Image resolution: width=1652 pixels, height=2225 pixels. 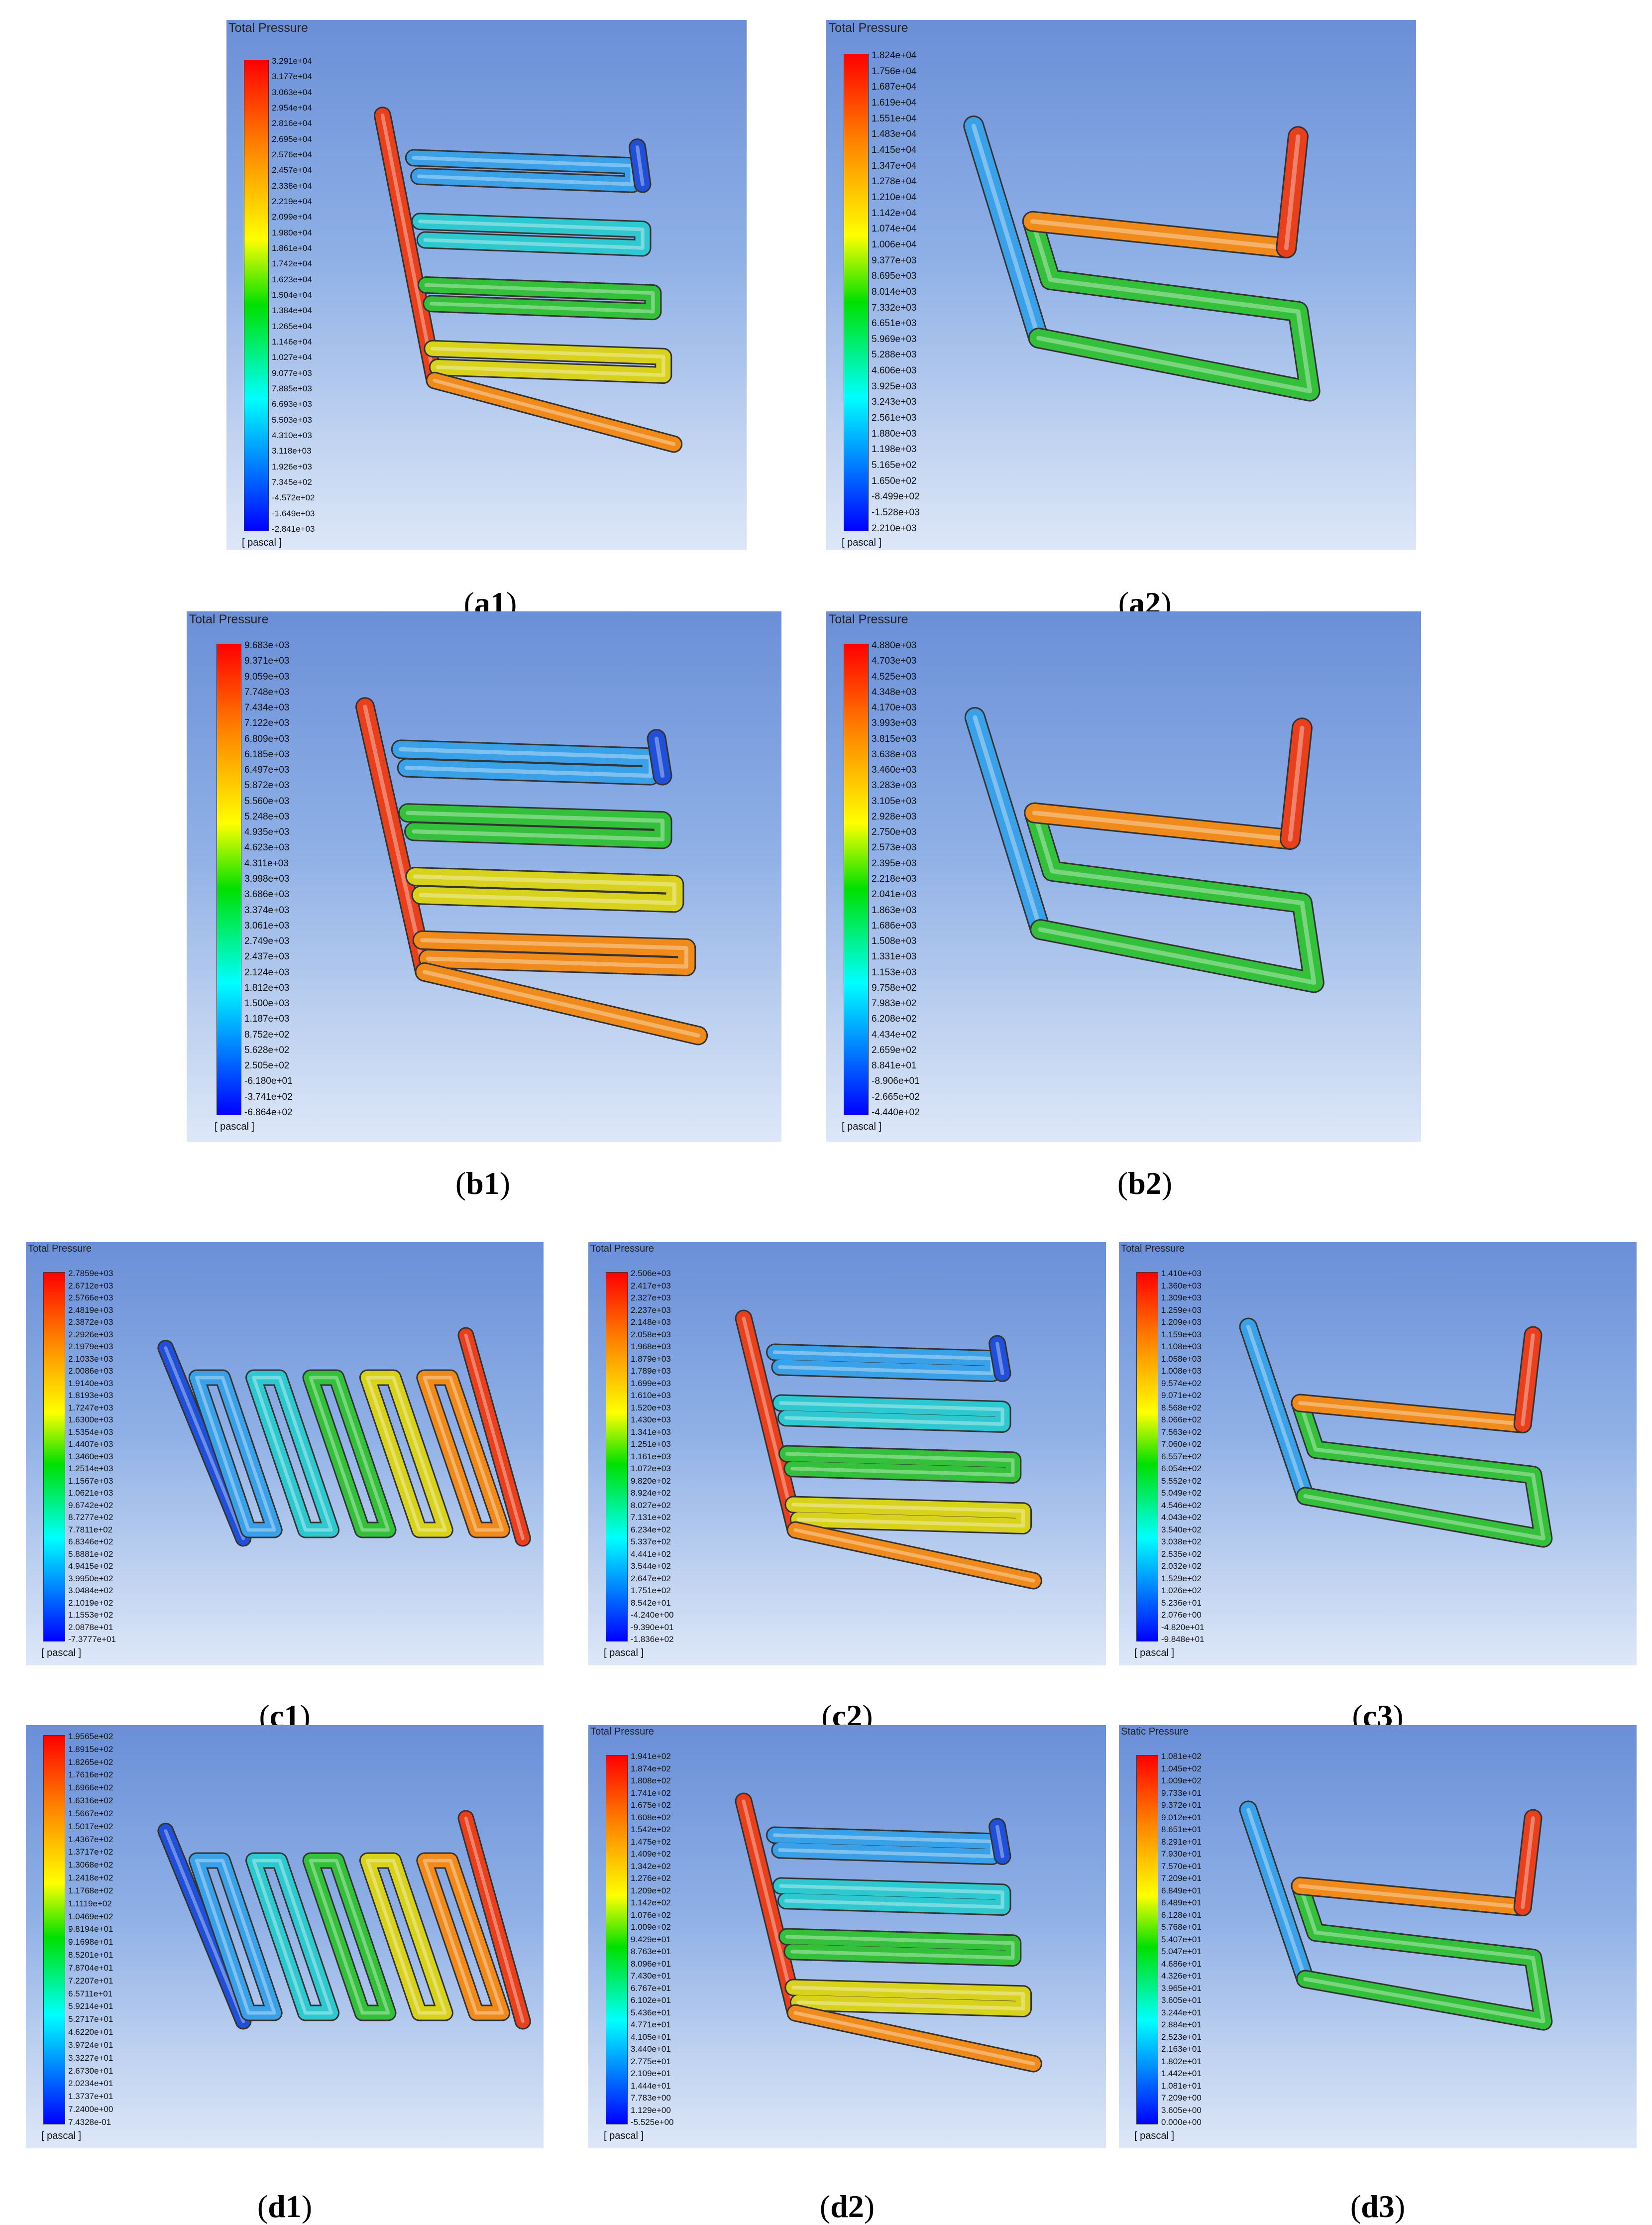 I want to click on legend-tick-label: 1.265e+04, so click(x=292, y=326).